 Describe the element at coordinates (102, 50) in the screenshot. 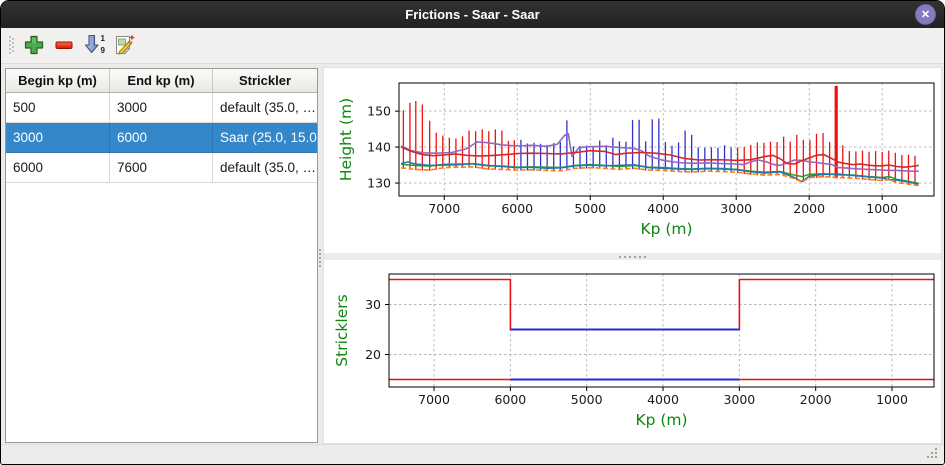

I see `sort-badge-9: 9` at that location.